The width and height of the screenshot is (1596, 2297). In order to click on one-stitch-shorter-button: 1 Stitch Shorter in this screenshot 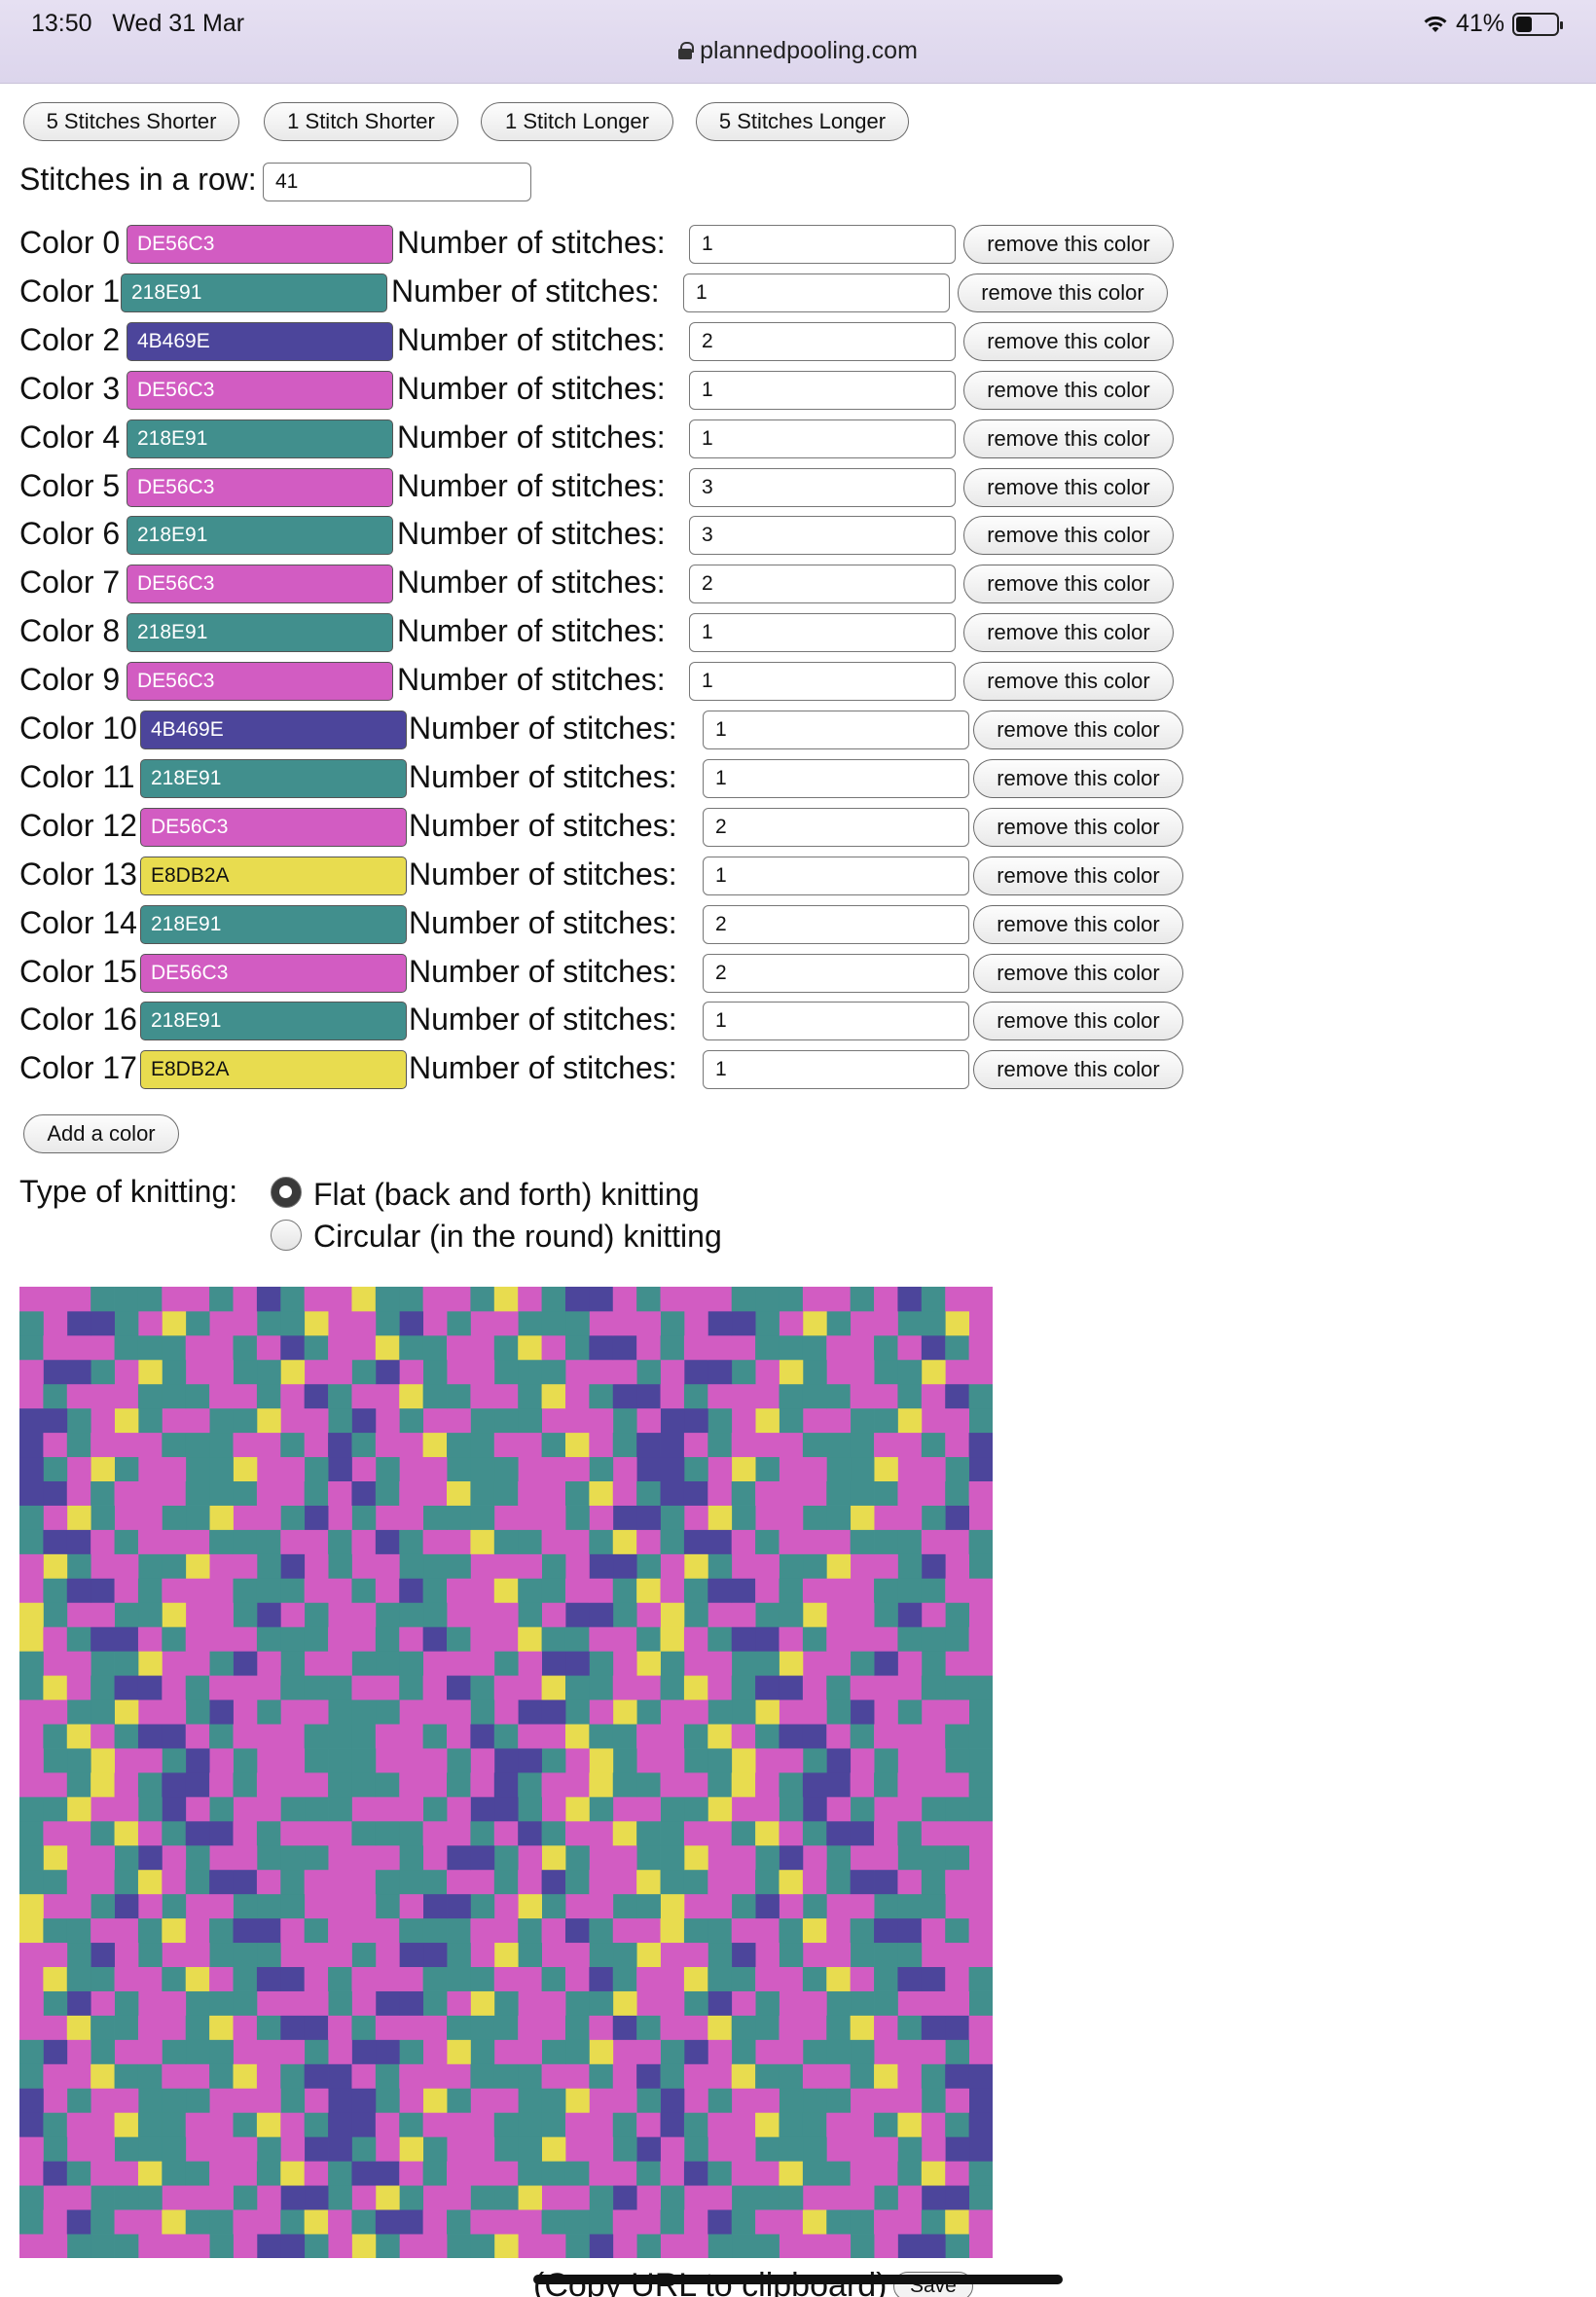, I will do `click(361, 121)`.